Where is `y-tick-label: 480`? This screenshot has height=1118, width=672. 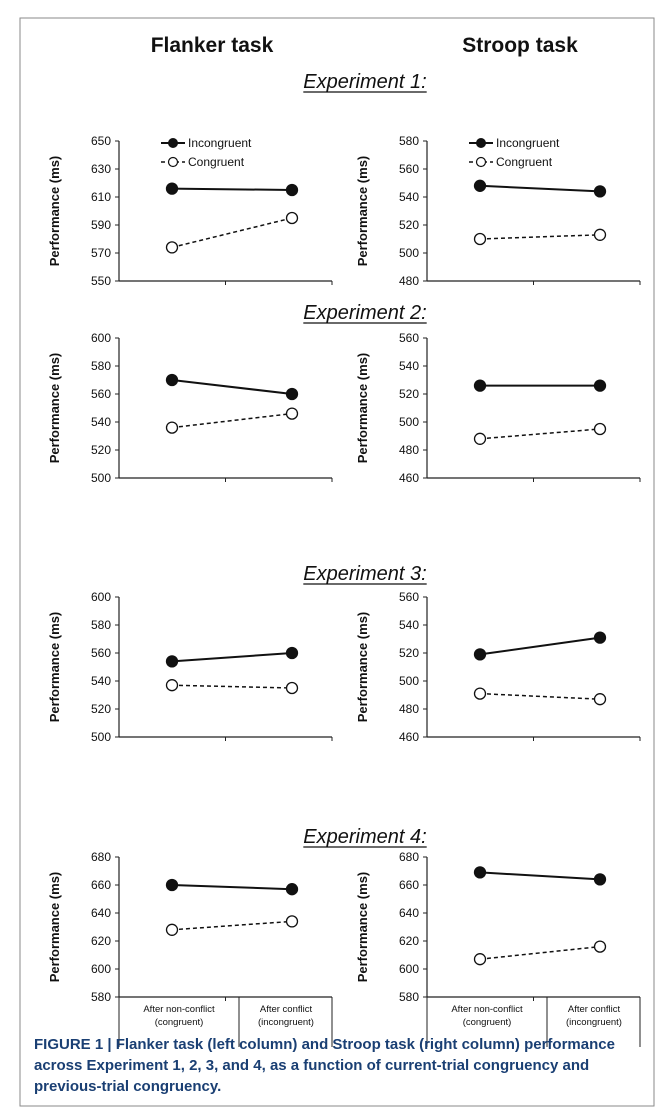
y-tick-label: 480 is located at coordinates (409, 450).